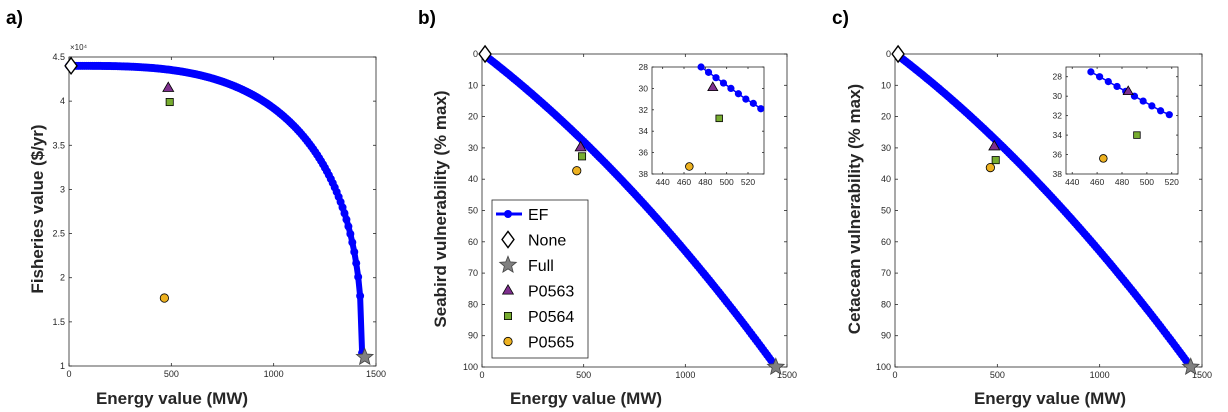  I want to click on panel-c-xtick-label: 1000, so click(1100, 375).